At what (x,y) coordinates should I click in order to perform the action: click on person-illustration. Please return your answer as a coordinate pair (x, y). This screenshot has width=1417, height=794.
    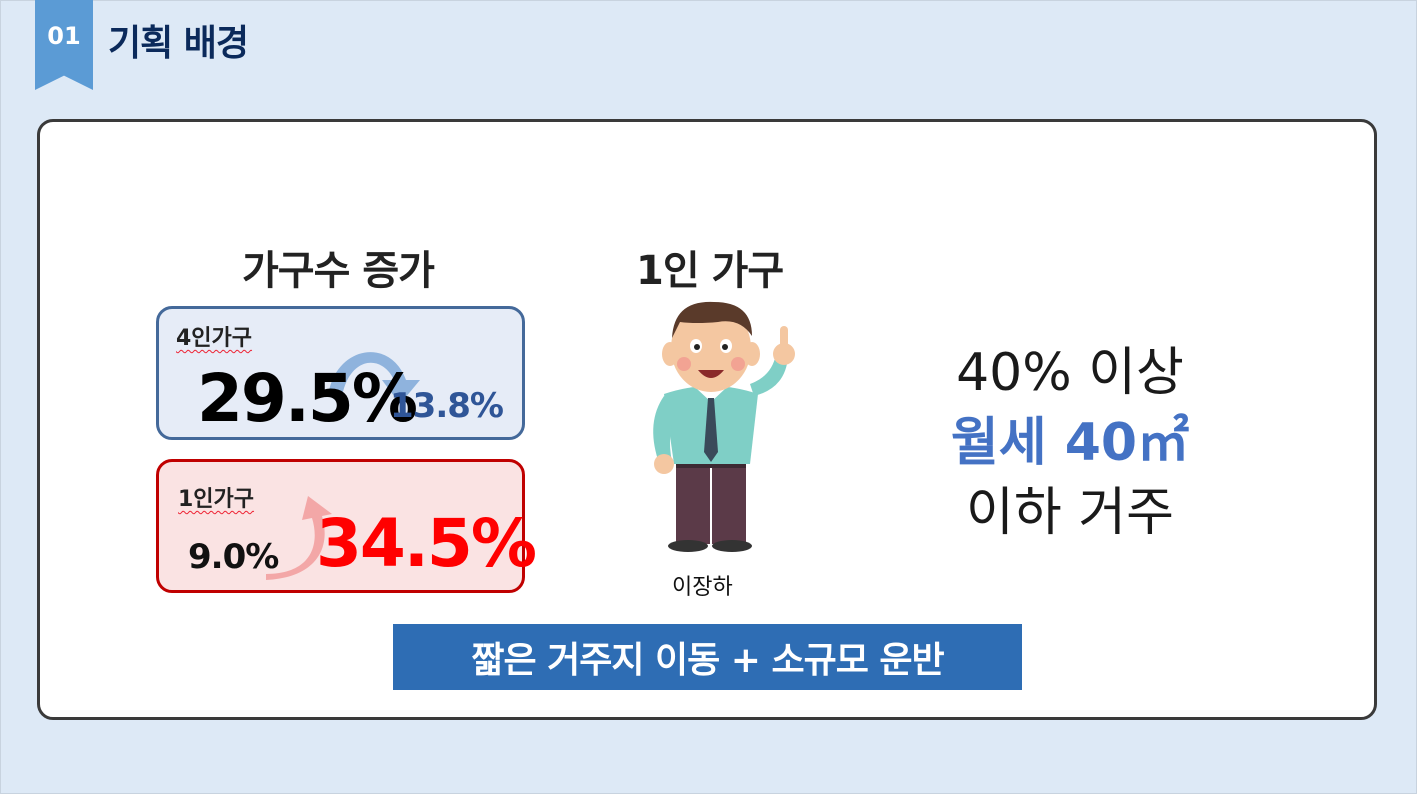
    Looking at the image, I should click on (724, 426).